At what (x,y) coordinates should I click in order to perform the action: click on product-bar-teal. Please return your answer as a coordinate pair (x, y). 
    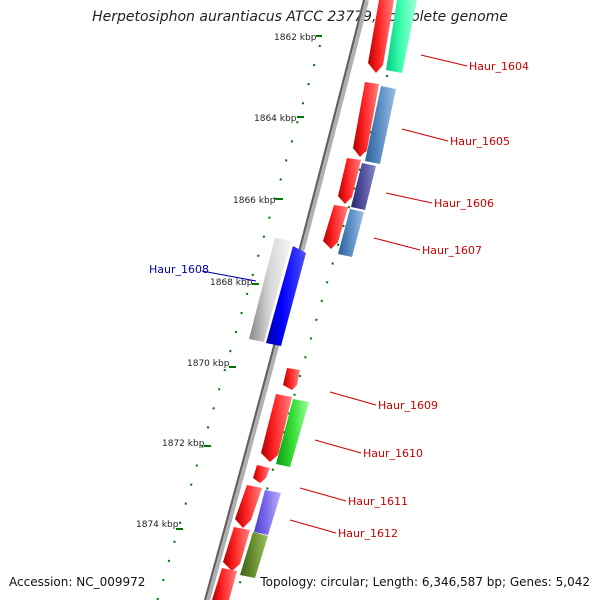
    Looking at the image, I should click on (401, 36).